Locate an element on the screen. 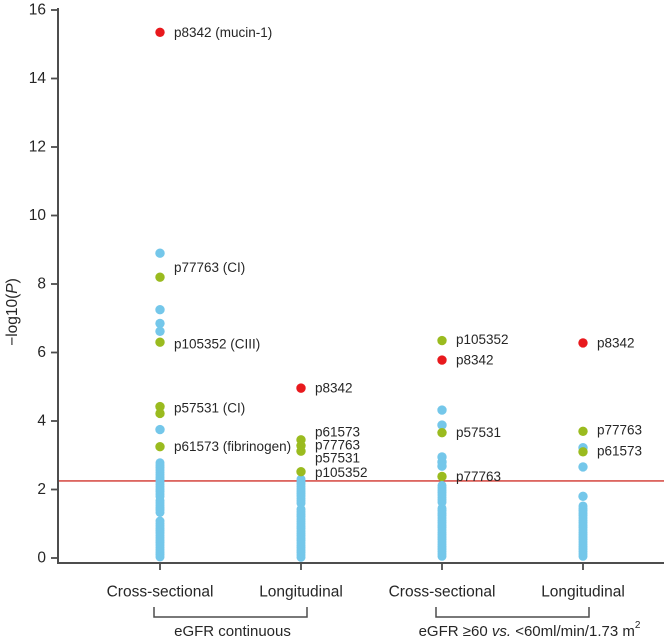  point-annotation: p57531 (CI) is located at coordinates (209, 407).